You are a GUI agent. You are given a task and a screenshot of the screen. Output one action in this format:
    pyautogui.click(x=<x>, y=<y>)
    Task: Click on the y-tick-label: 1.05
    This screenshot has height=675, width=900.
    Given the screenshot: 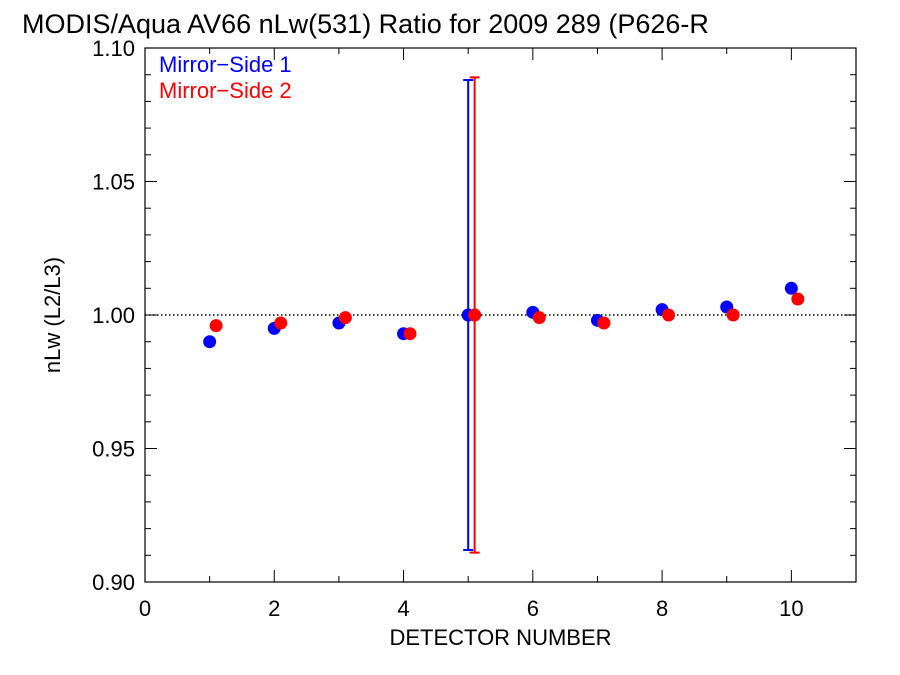 What is the action you would take?
    pyautogui.click(x=113, y=182)
    